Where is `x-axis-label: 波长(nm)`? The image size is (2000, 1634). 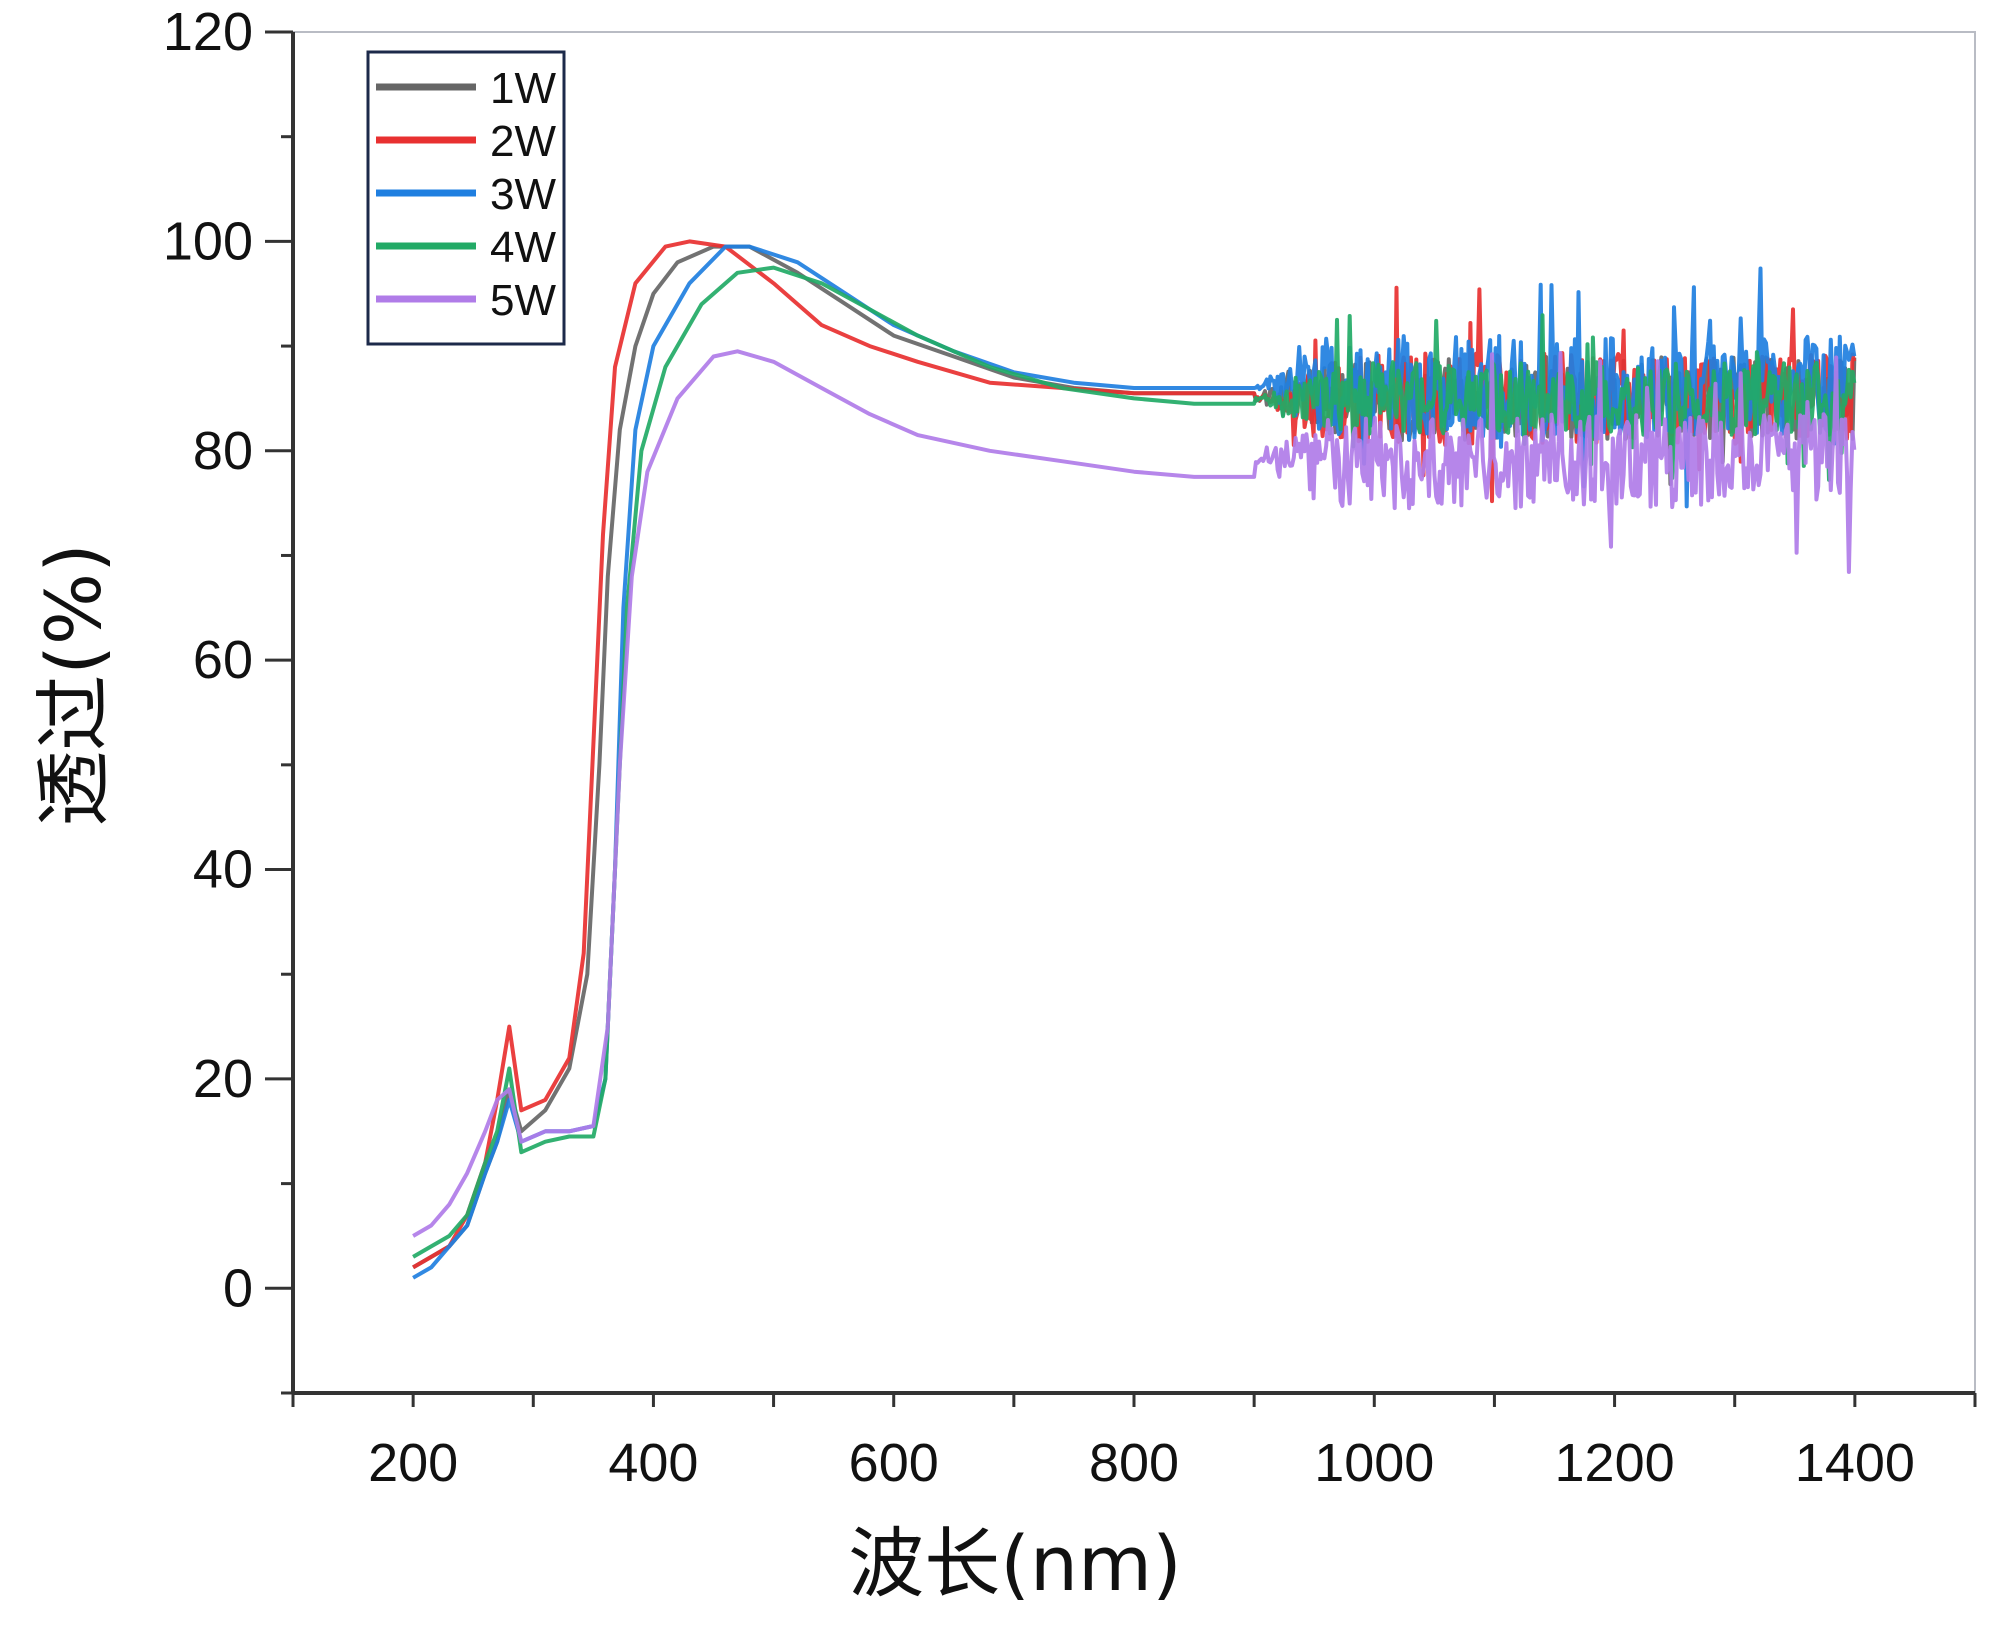
x-axis-label: 波长(nm) is located at coordinates (1015, 1563).